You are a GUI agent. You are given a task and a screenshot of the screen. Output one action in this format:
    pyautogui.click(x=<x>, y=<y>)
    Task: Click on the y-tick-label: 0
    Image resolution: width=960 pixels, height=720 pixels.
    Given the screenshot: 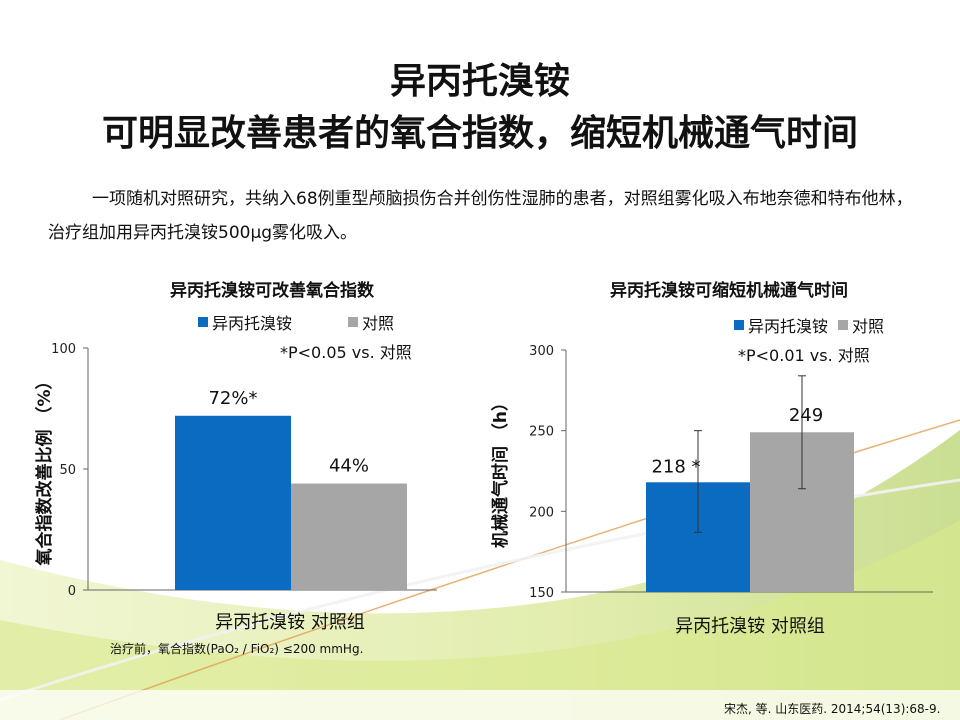 What is the action you would take?
    pyautogui.click(x=72, y=591)
    